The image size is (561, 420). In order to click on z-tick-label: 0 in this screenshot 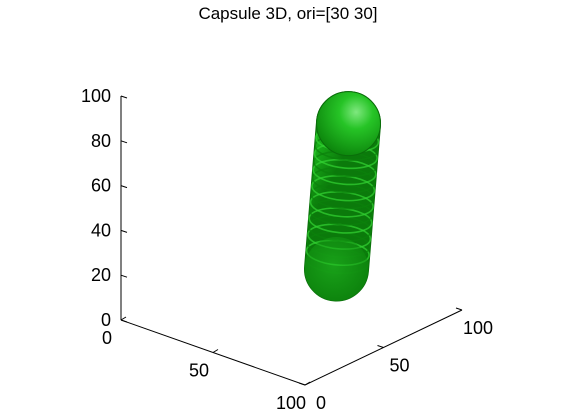, I will do `click(106, 320)`.